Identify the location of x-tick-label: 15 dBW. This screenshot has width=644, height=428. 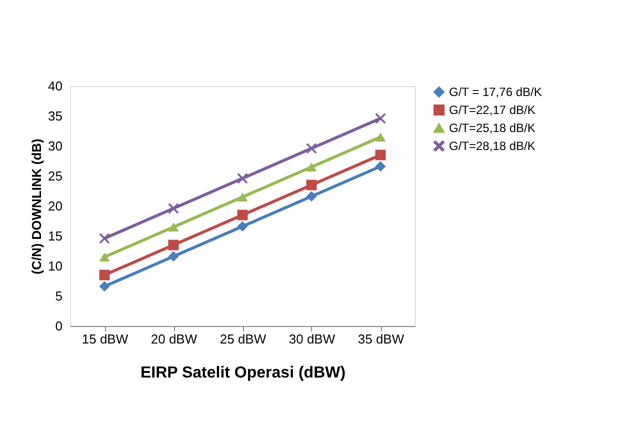
(105, 339).